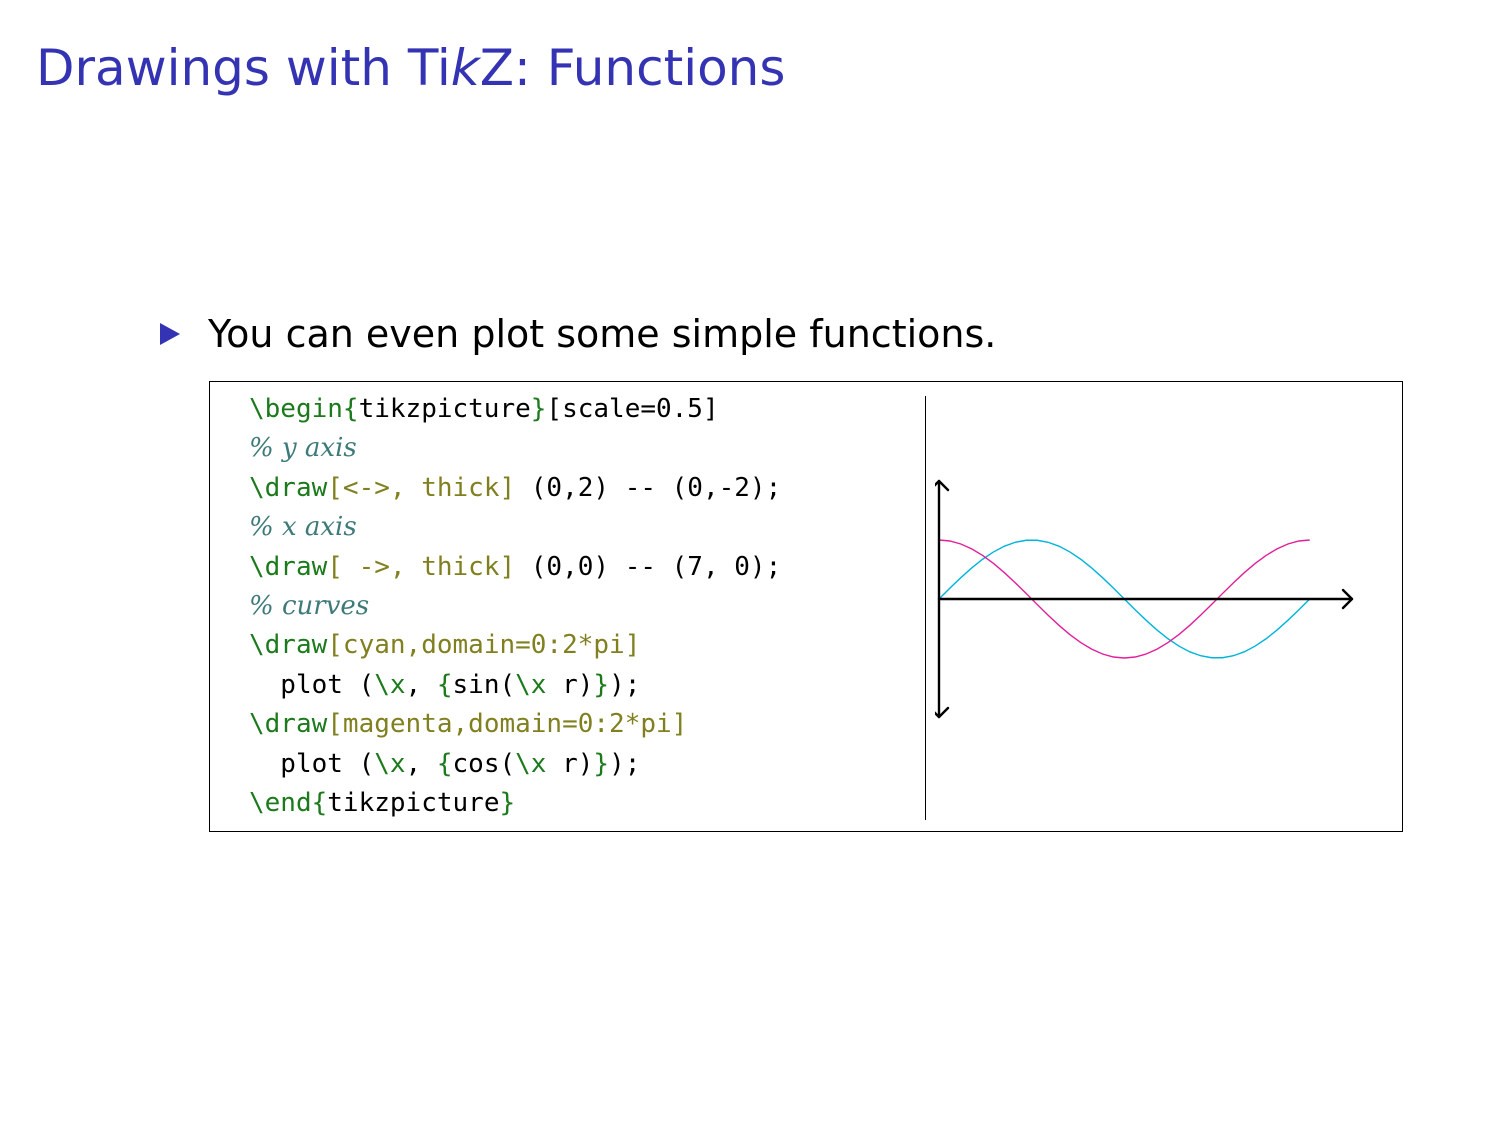  I want to click on code-token: cos(, so click(484, 763).